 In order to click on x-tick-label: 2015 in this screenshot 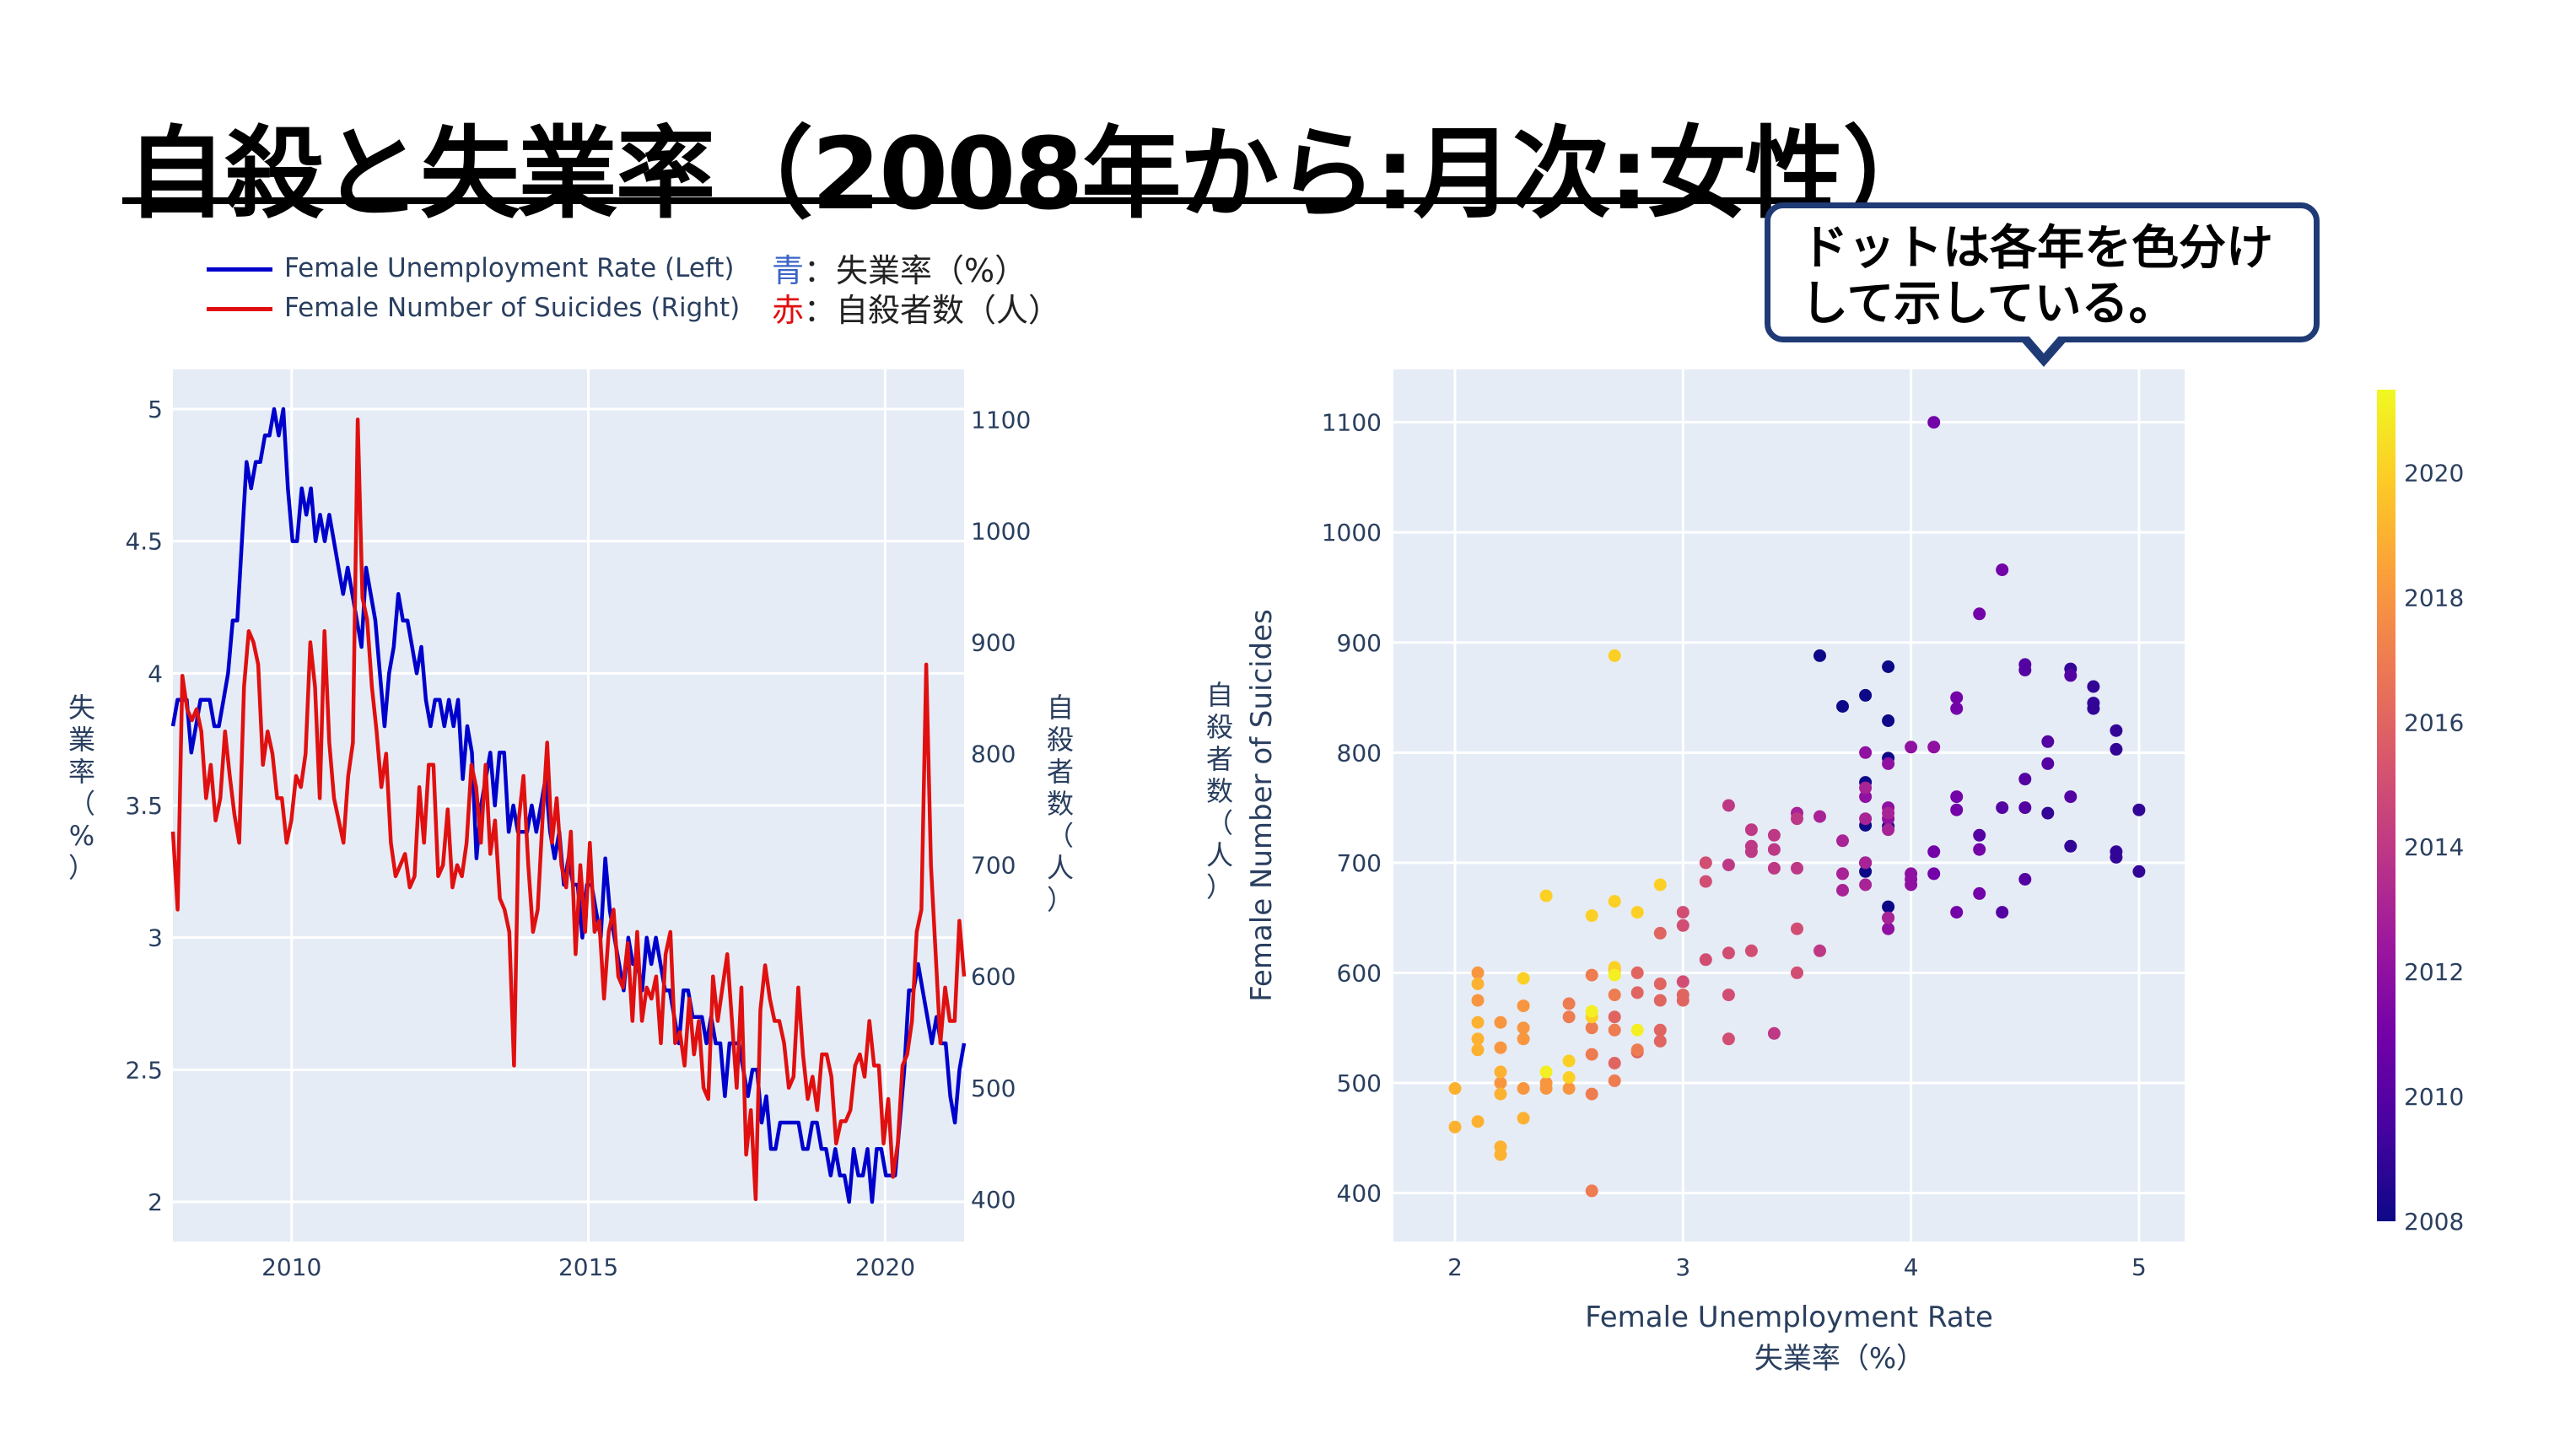, I will do `click(588, 1267)`.